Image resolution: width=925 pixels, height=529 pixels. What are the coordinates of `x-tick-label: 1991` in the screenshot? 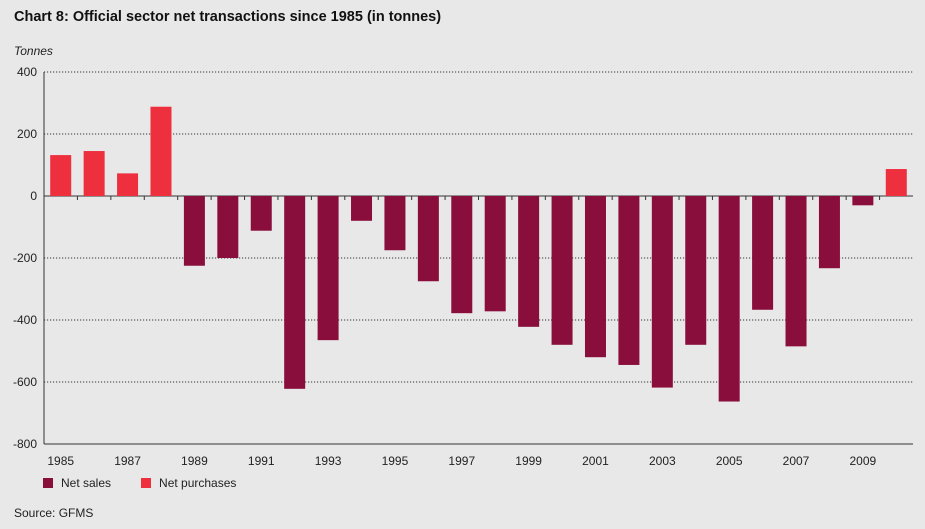 It's located at (261, 461).